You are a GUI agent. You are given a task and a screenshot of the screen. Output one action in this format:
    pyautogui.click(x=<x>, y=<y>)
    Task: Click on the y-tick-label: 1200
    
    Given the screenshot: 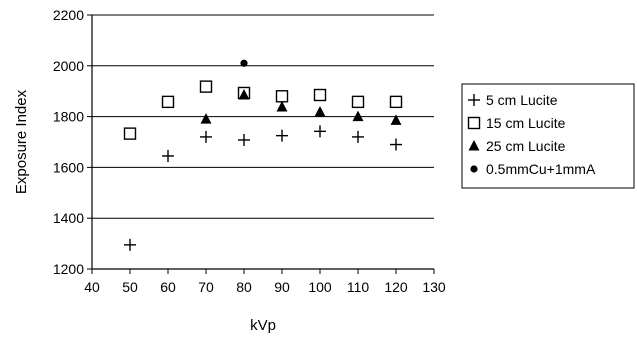 What is the action you would take?
    pyautogui.click(x=68, y=269)
    